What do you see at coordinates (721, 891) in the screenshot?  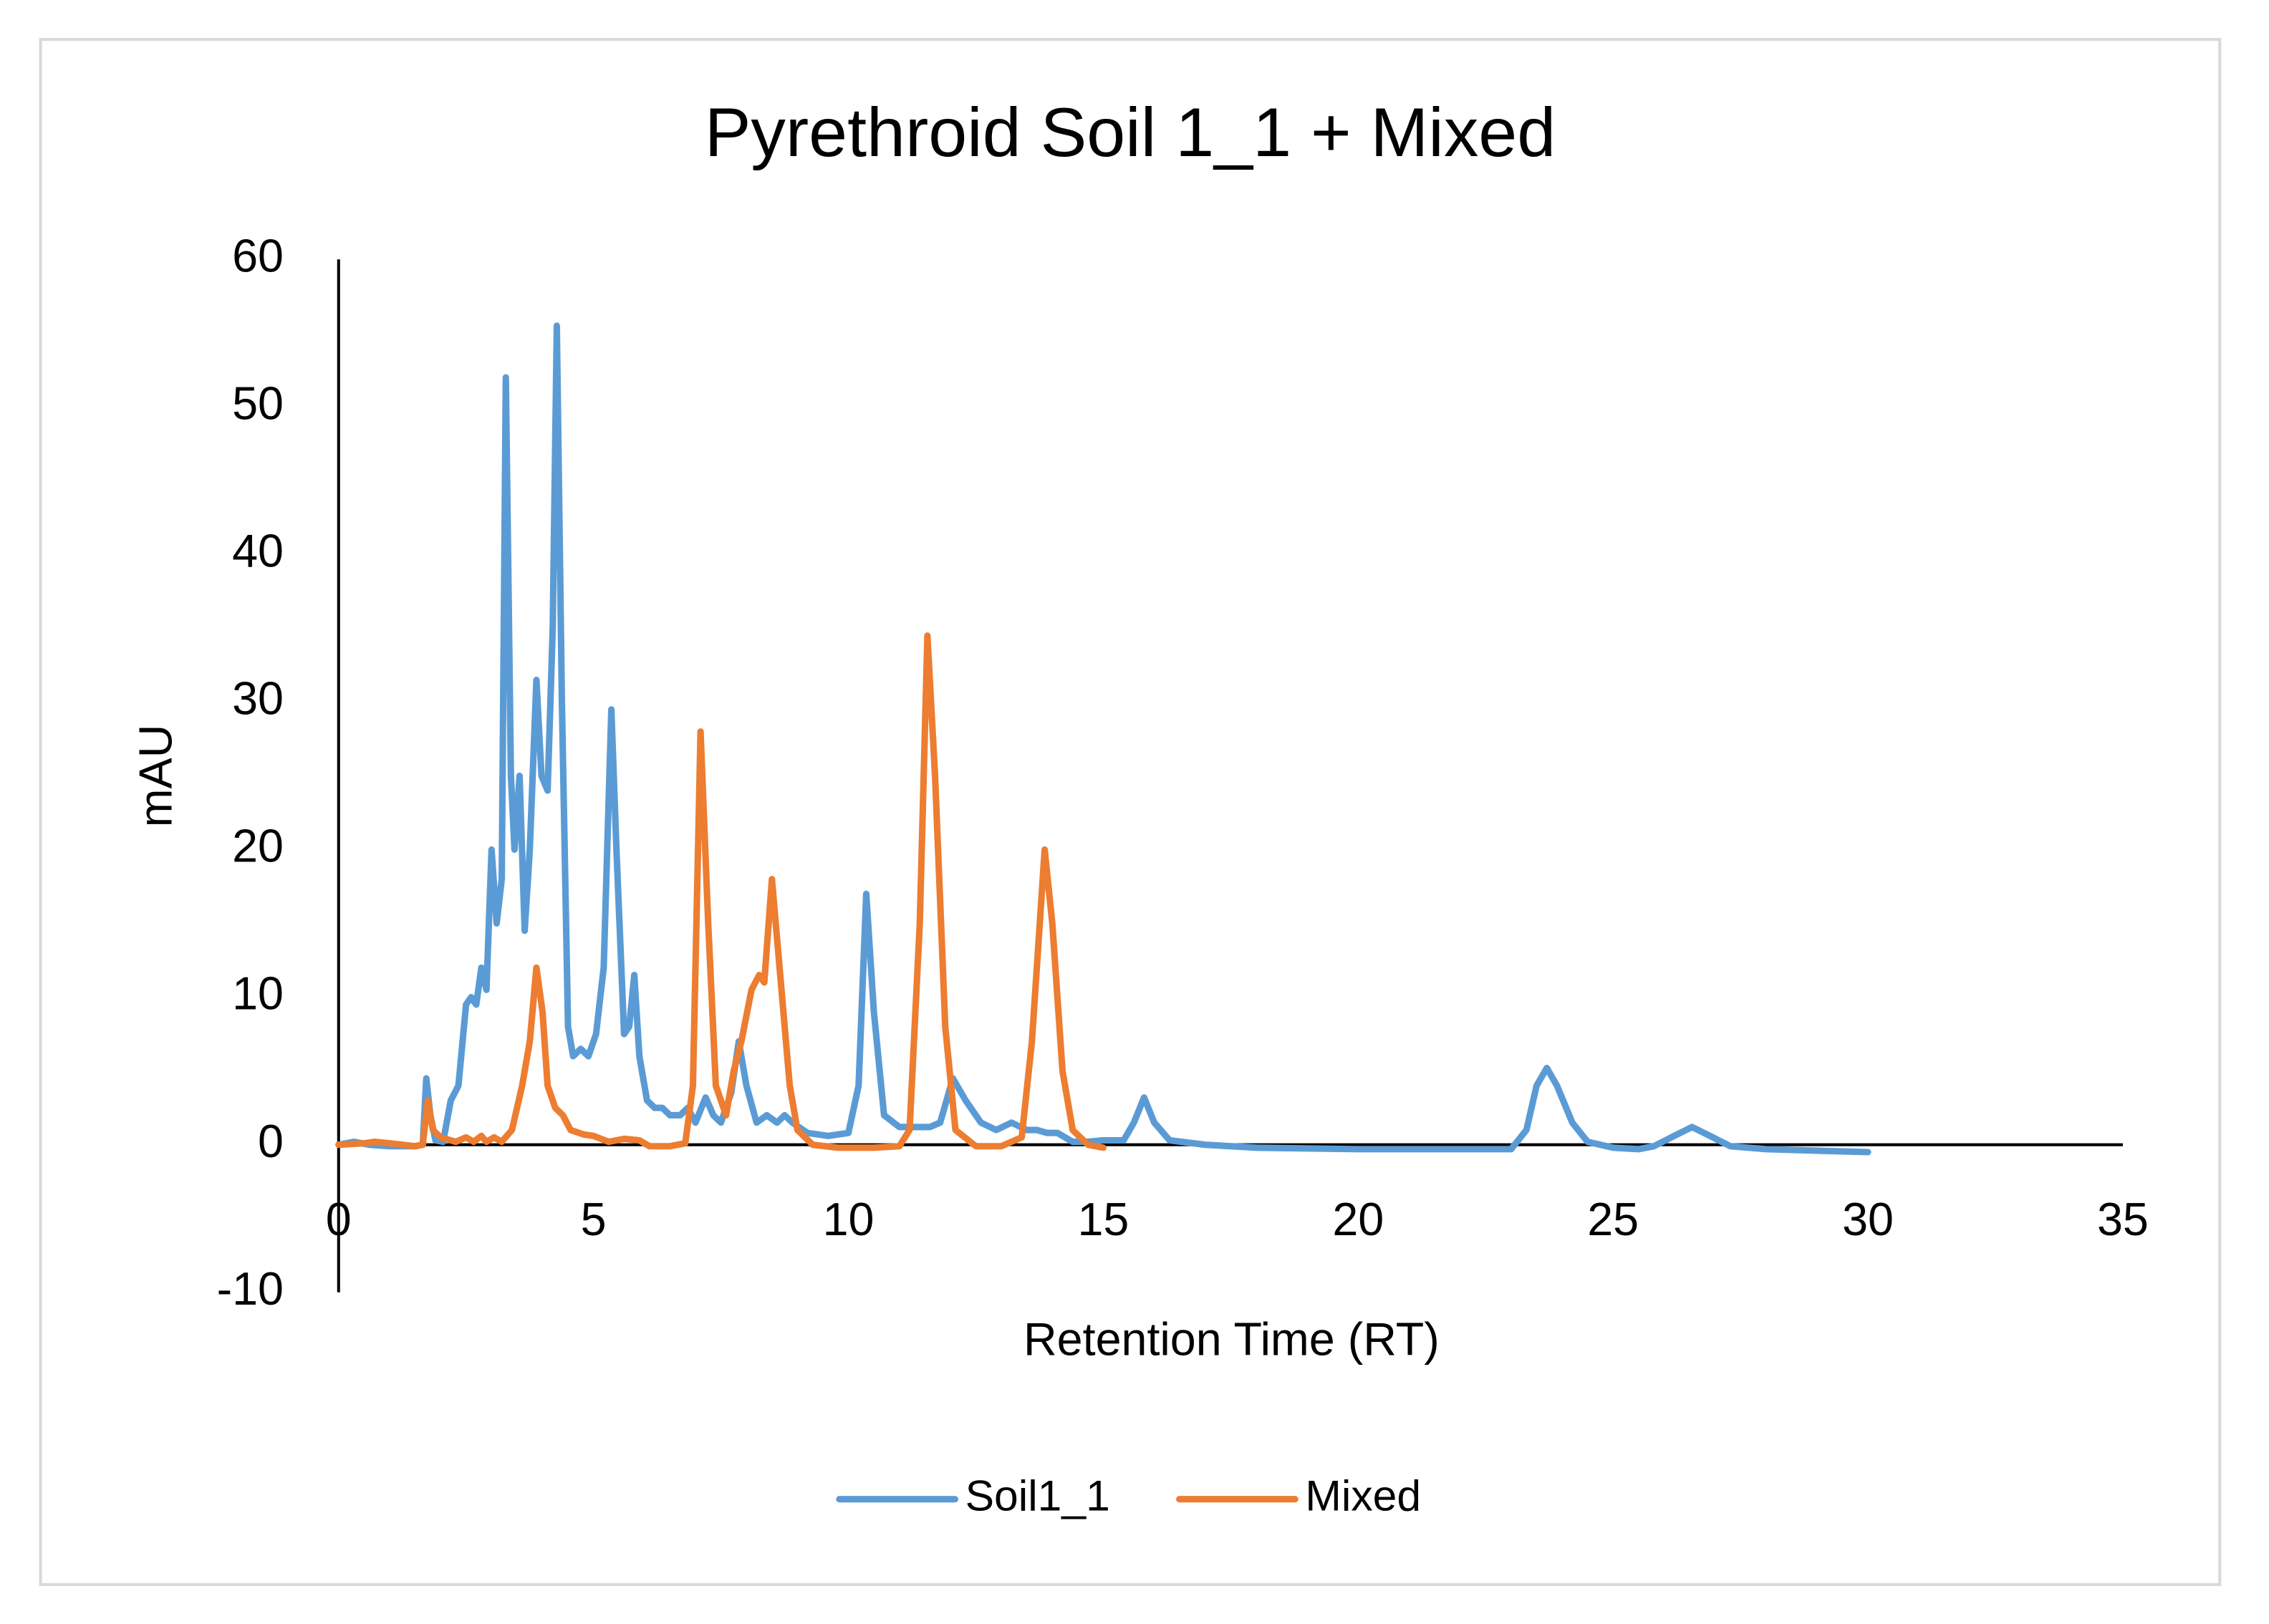 I see `series-line` at bounding box center [721, 891].